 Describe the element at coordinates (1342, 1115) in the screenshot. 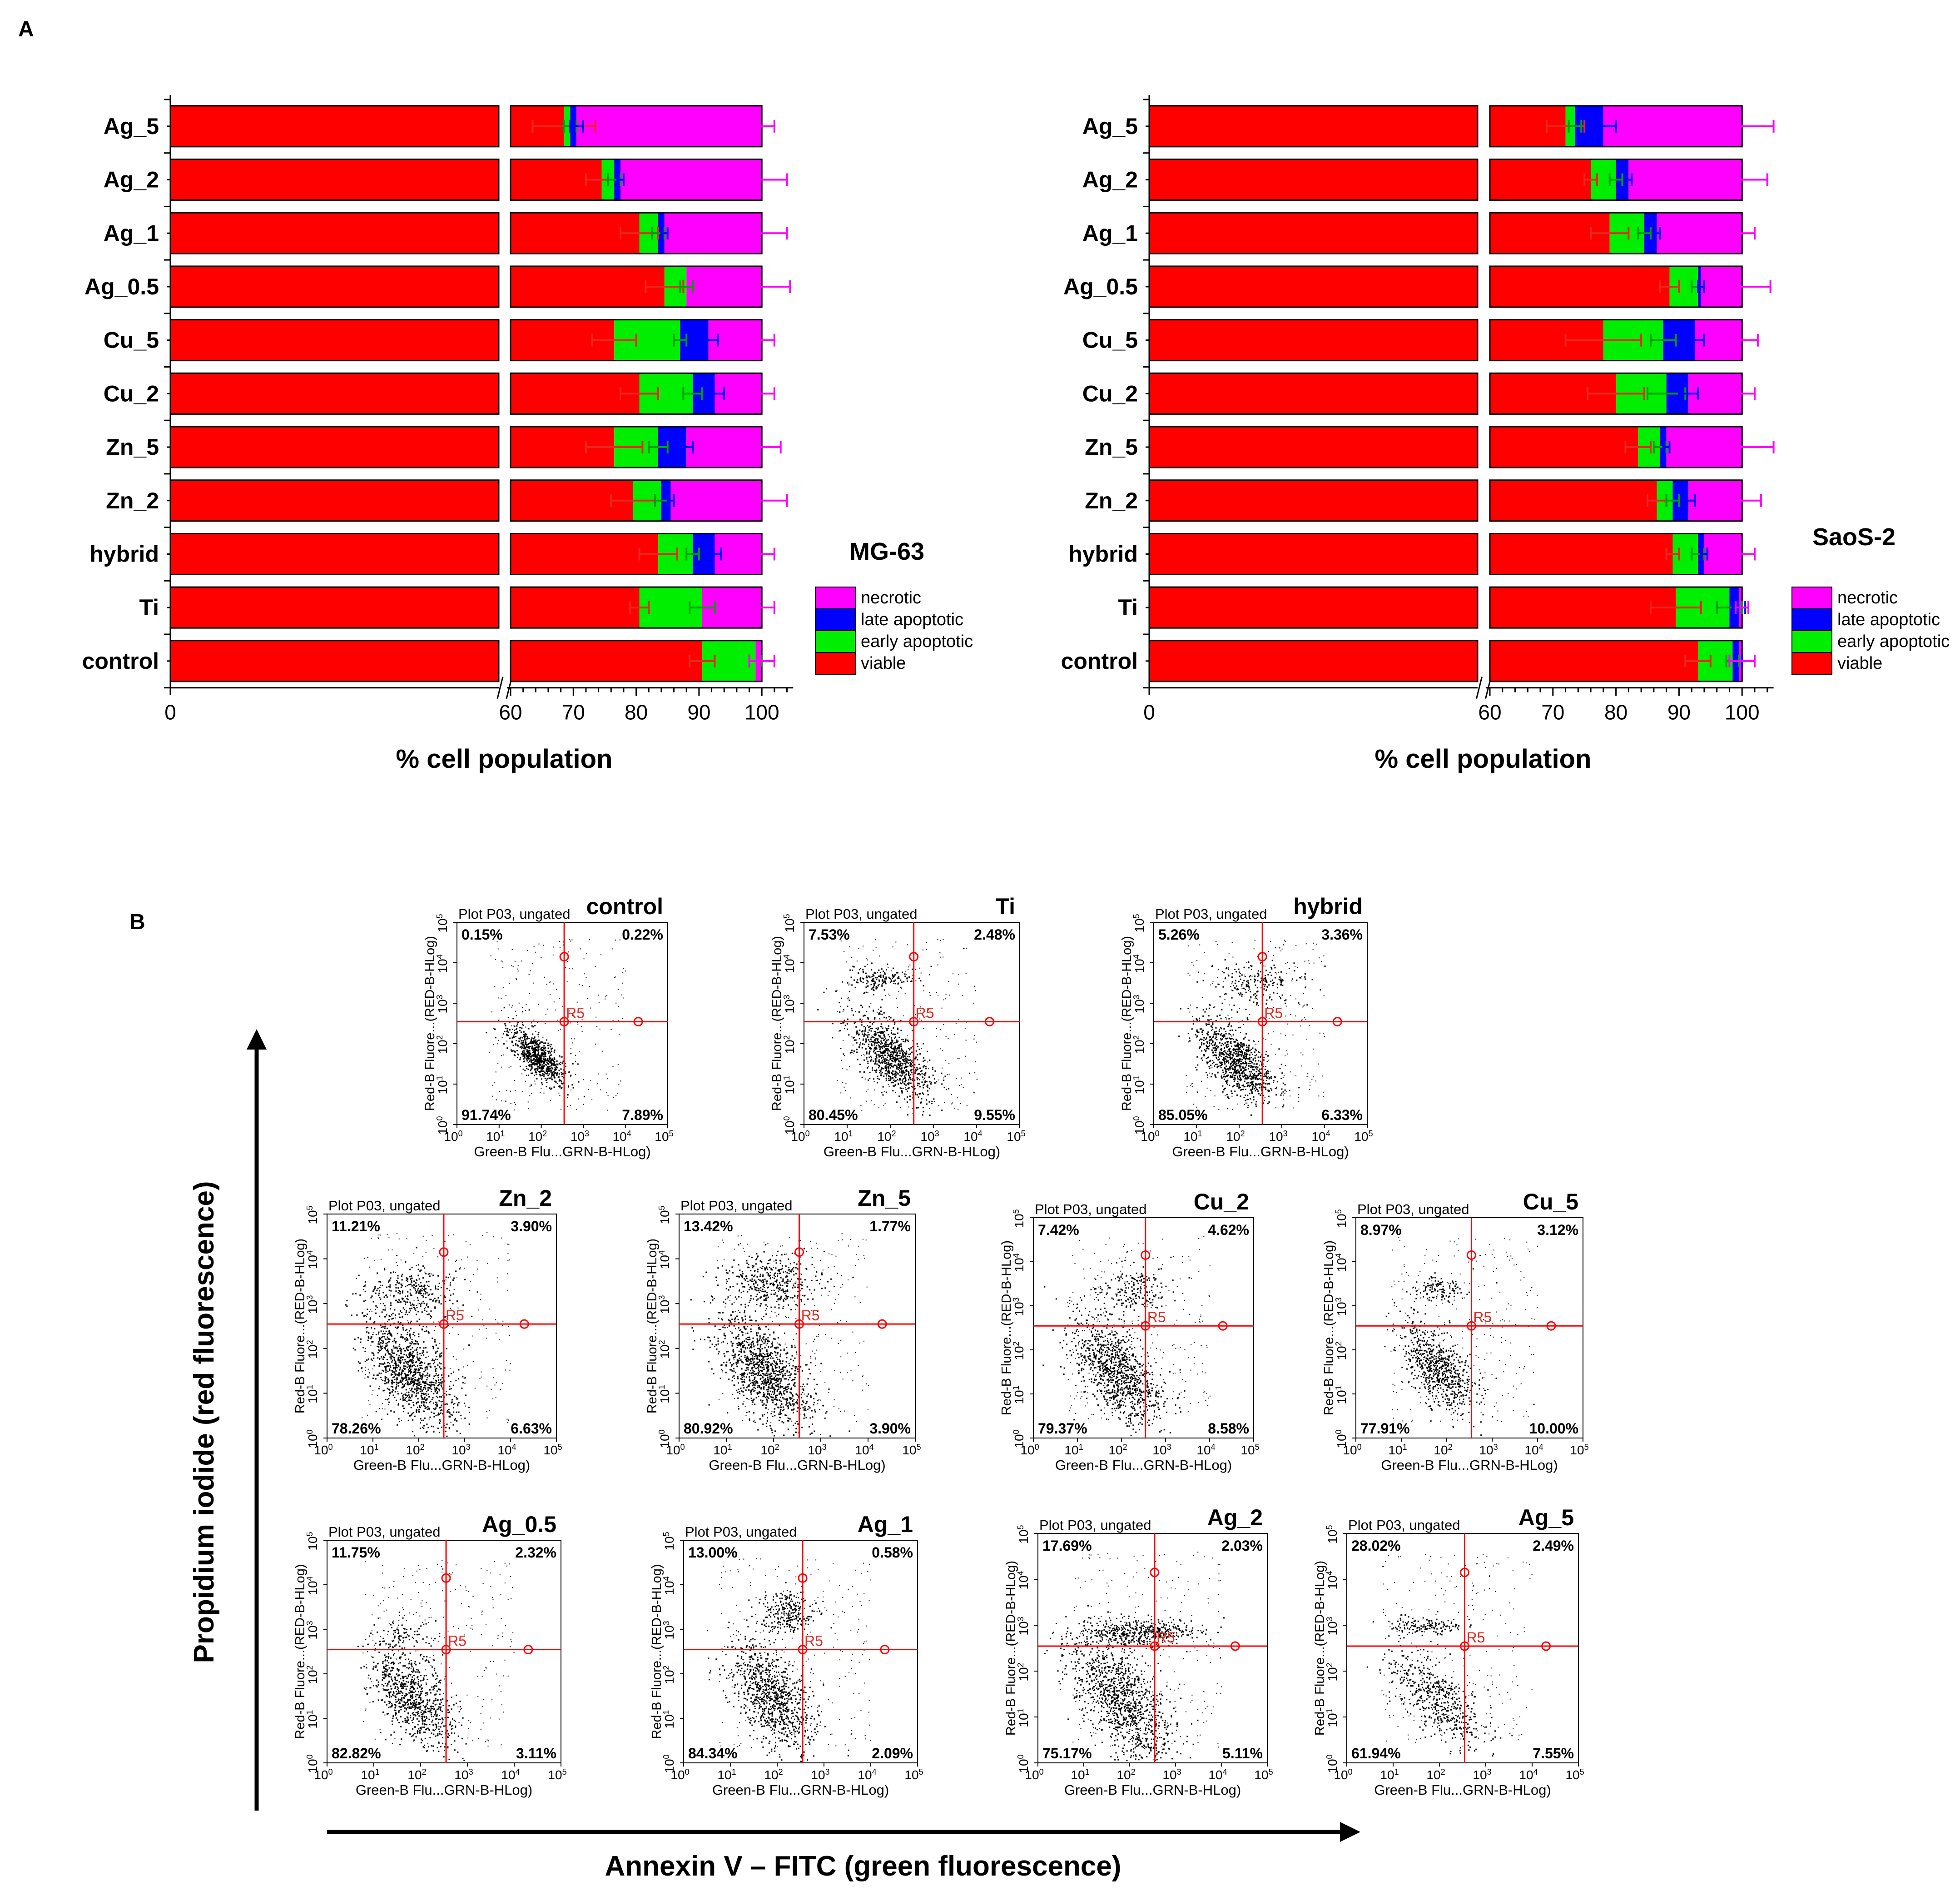

I see `quad-lr: 6.33%` at that location.